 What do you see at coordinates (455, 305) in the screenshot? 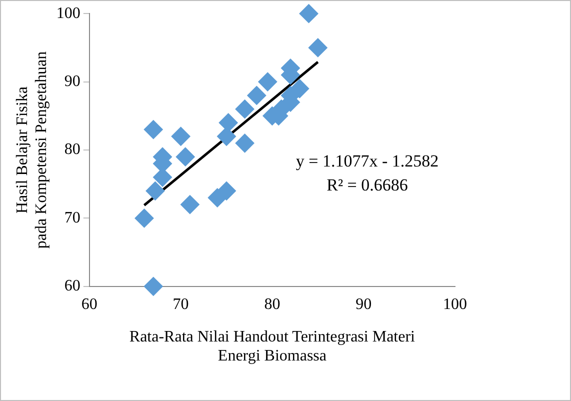
I see `x-tick-label: 100` at bounding box center [455, 305].